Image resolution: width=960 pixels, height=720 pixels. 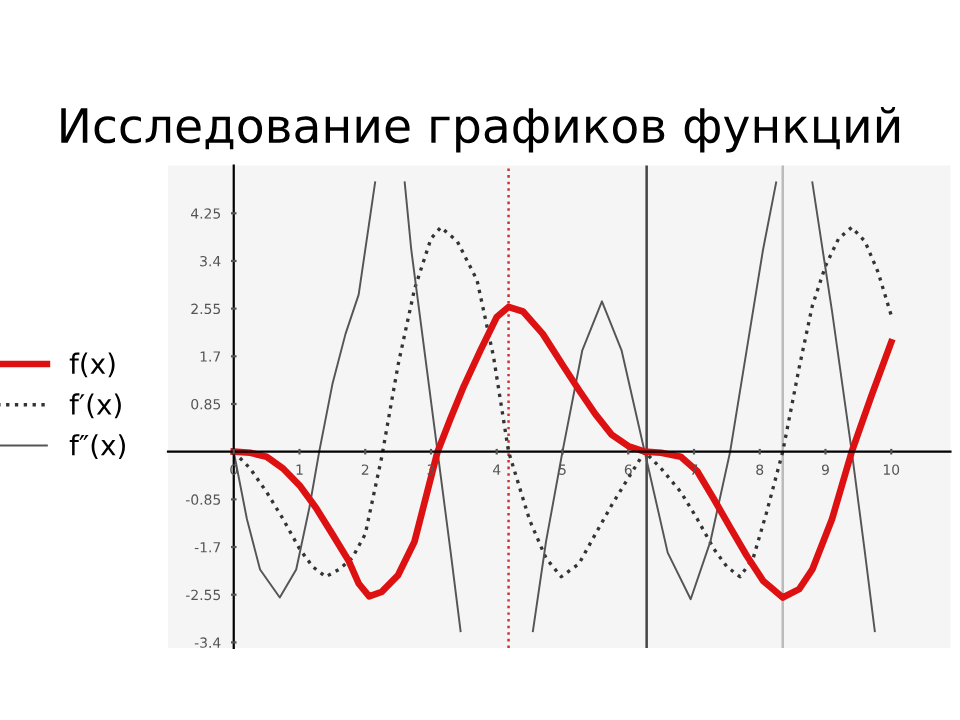 What do you see at coordinates (92, 365) in the screenshot?
I see `legend-label: f(x)` at bounding box center [92, 365].